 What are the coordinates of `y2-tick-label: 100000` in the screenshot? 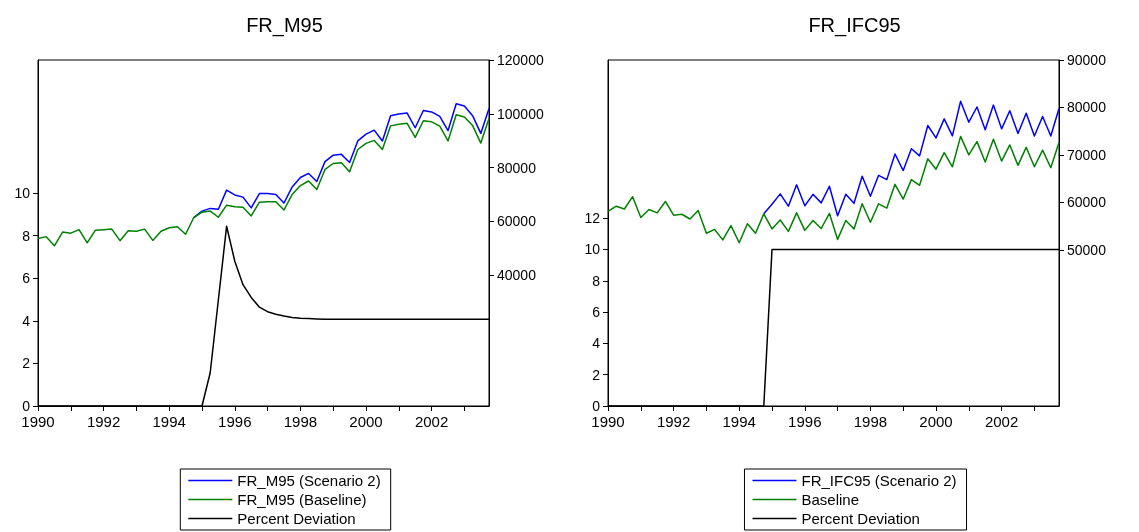 It's located at (520, 113).